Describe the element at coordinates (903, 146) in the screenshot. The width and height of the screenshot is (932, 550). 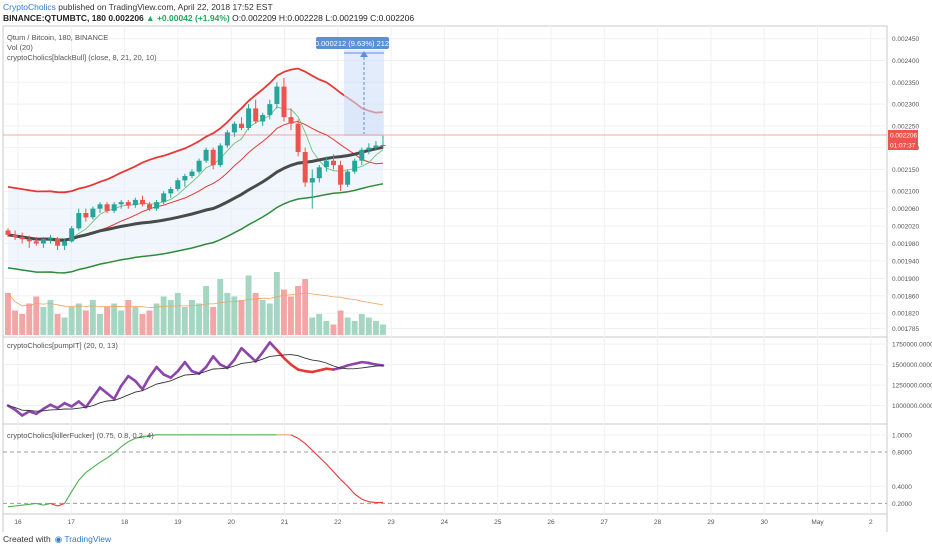
I see `countdown-tag-text: 01:07:37` at that location.